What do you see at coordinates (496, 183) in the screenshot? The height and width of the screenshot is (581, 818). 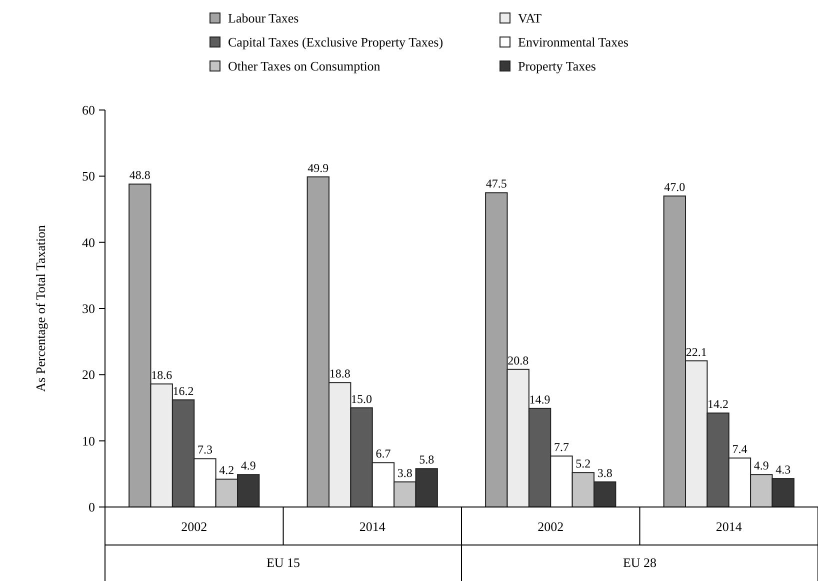 I see `data-label: 47.5` at bounding box center [496, 183].